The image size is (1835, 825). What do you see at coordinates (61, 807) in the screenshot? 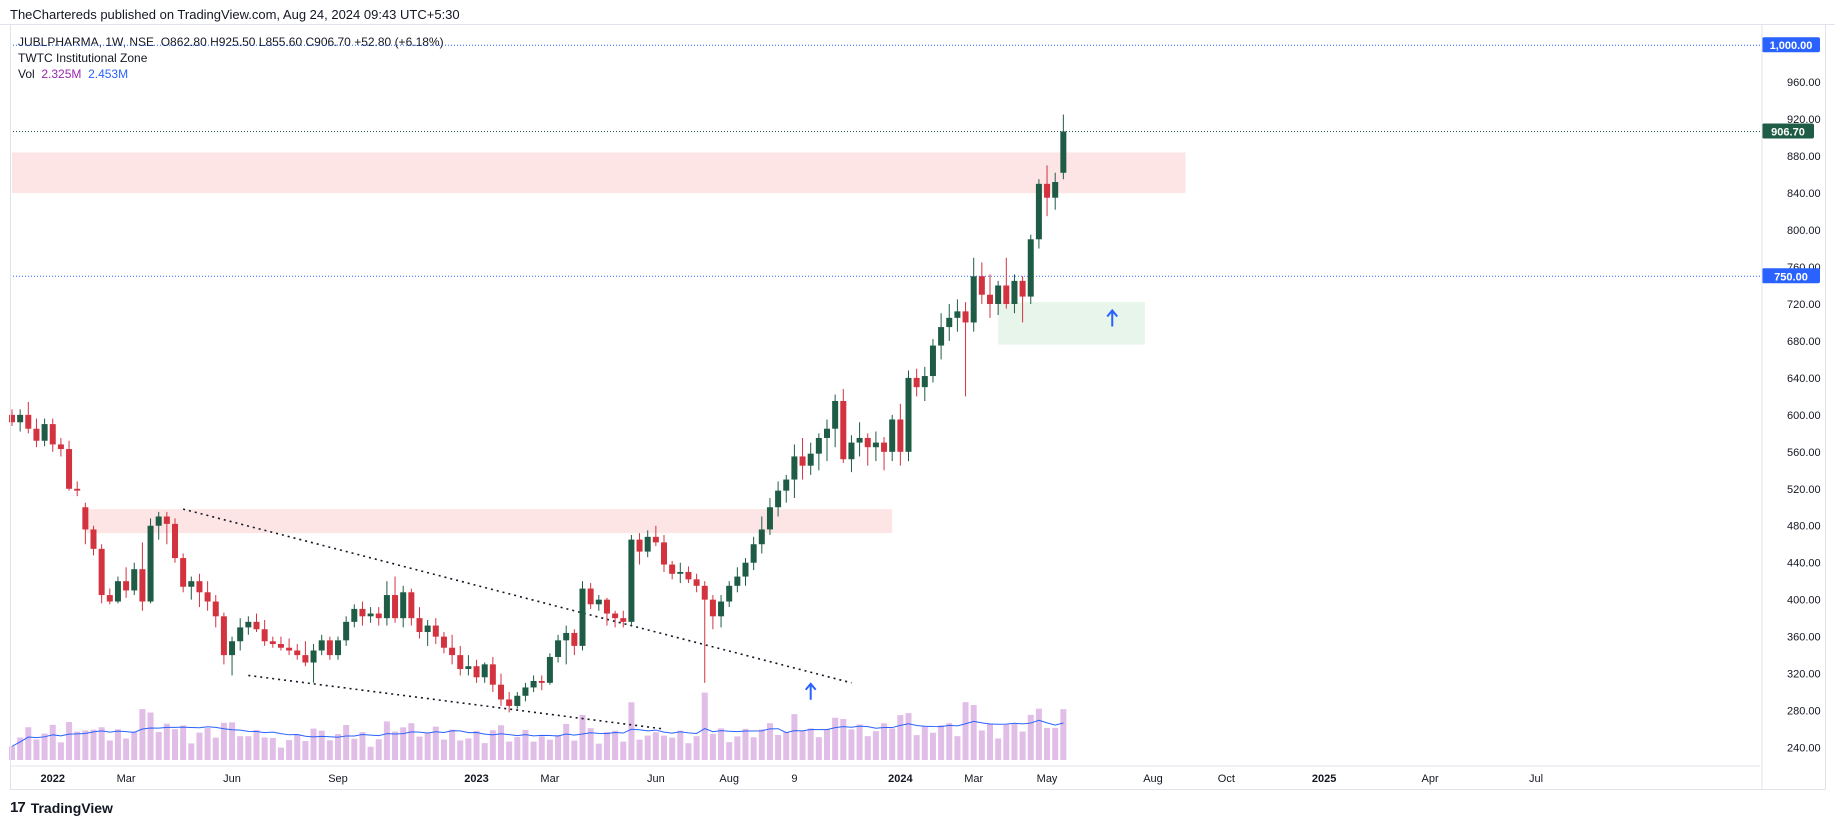
I see `footer-brand: 17 TradingView` at bounding box center [61, 807].